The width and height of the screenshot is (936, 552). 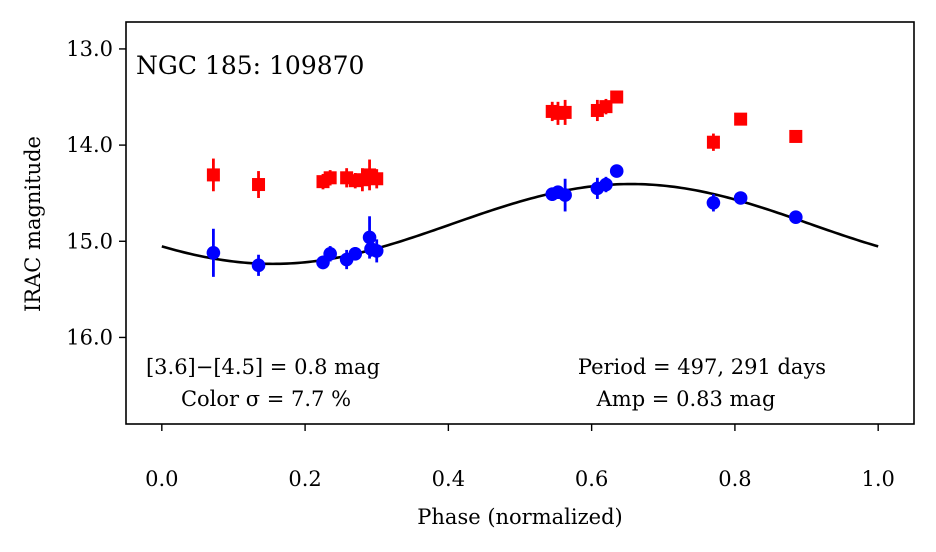 What do you see at coordinates (266, 399) in the screenshot?
I see `color-annotation-line2: Color σ = 7.7 %` at bounding box center [266, 399].